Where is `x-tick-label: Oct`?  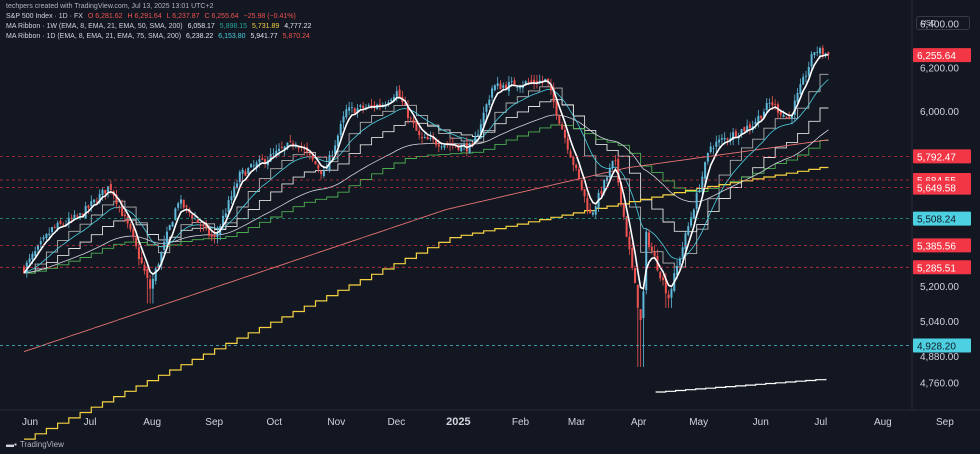
x-tick-label: Oct is located at coordinates (274, 422).